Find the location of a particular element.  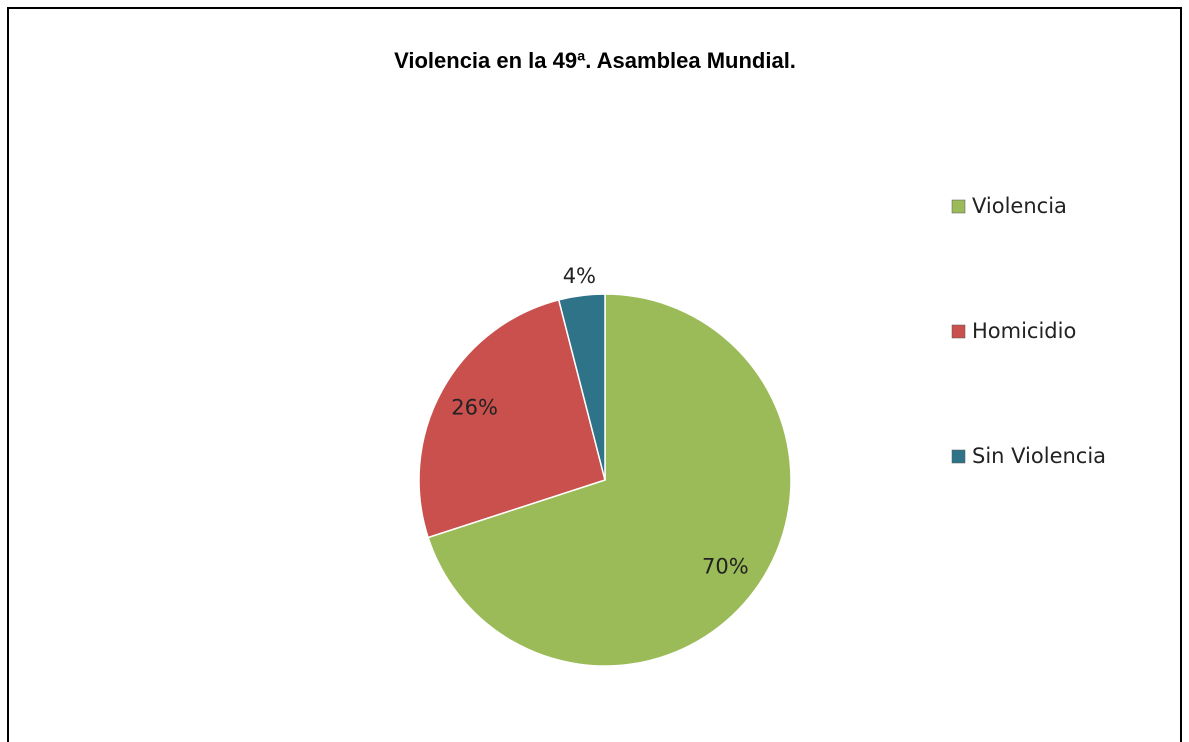

legend-label: Sin Violencia is located at coordinates (1039, 456).